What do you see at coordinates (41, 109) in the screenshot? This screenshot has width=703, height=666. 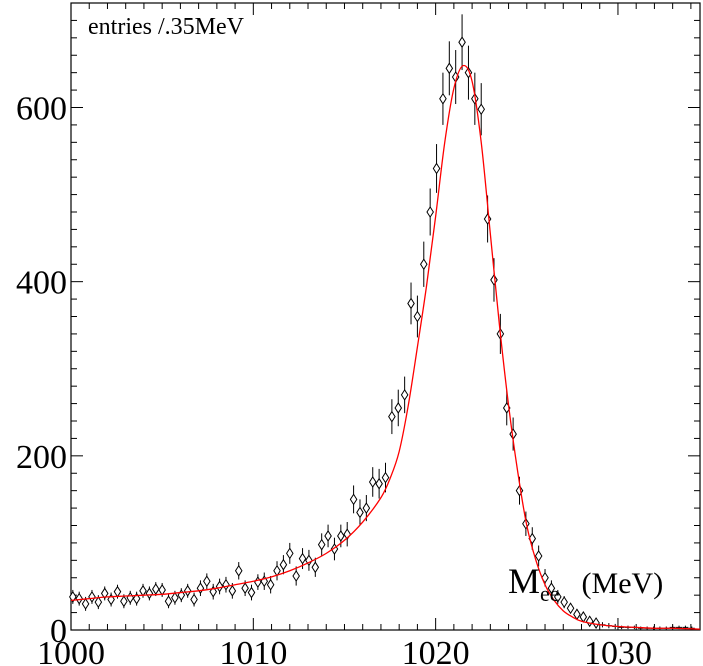 I see `y-tick-label: 600` at bounding box center [41, 109].